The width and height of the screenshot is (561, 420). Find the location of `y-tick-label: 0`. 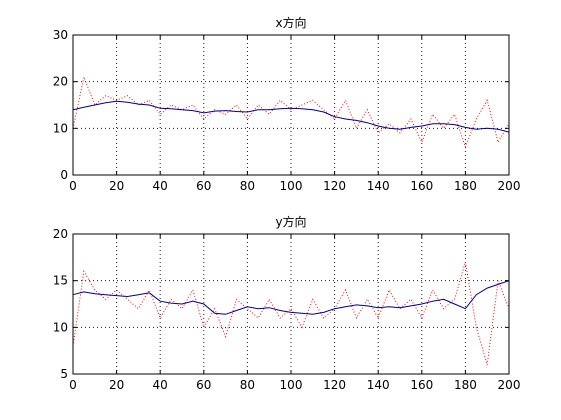

y-tick-label: 0 is located at coordinates (64, 175).